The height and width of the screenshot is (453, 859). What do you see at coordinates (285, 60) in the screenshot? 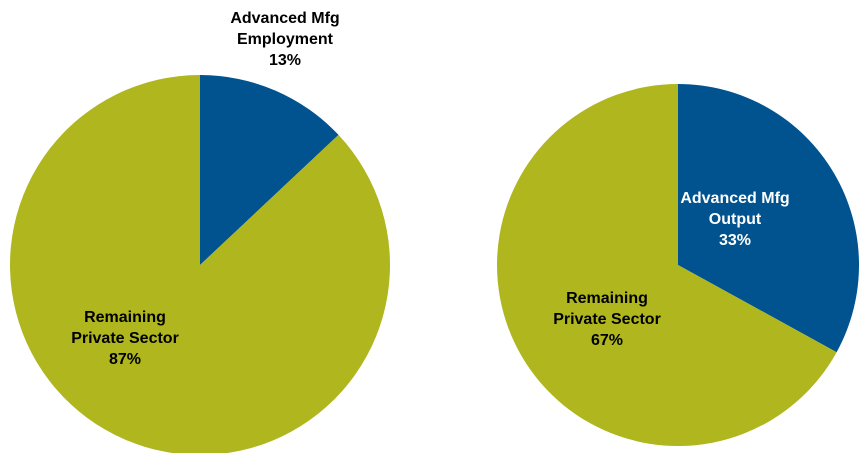
I see `slice-value-label: 13%` at bounding box center [285, 60].